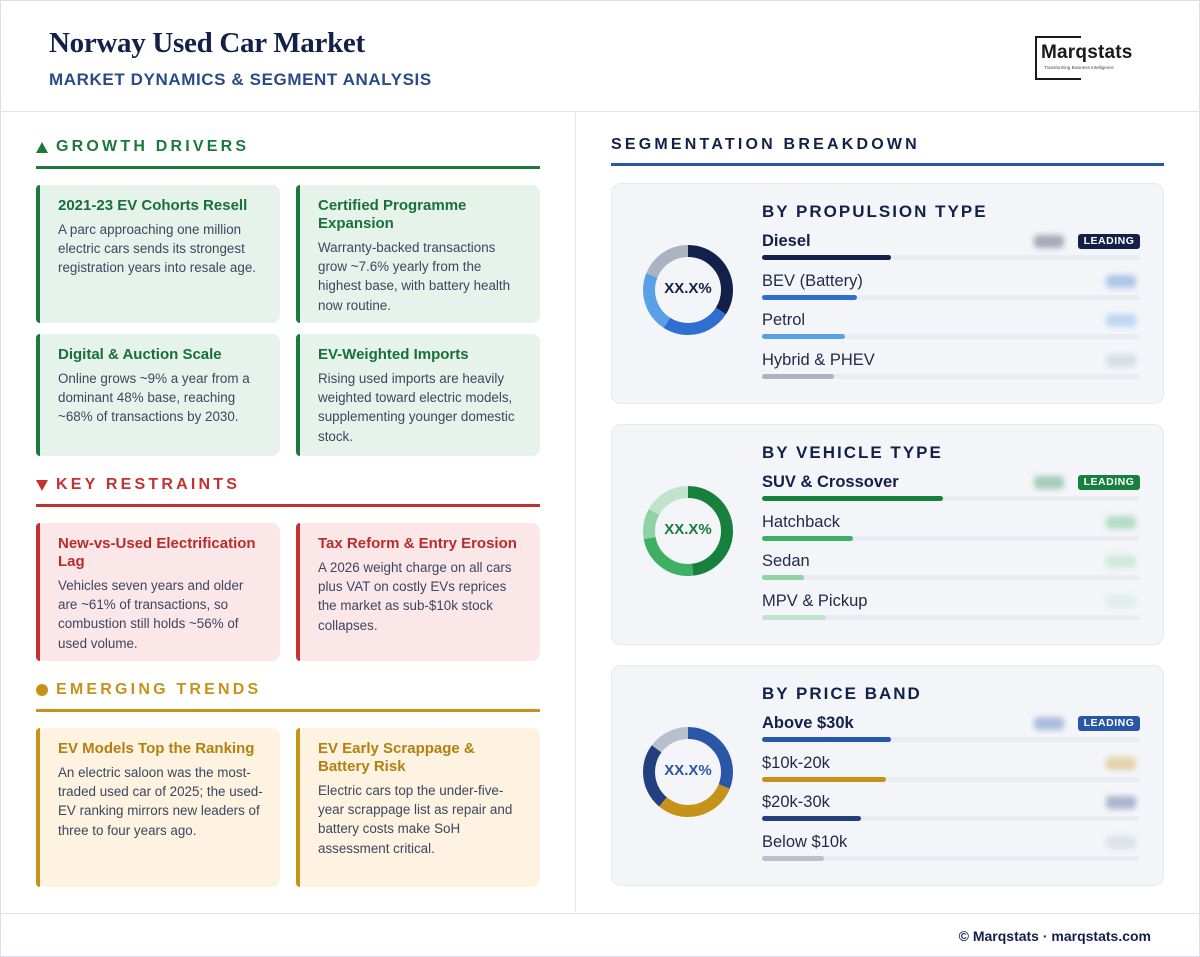 This screenshot has height=957, width=1200. What do you see at coordinates (393, 354) in the screenshot?
I see `card-title: EV-Weighted Imports` at bounding box center [393, 354].